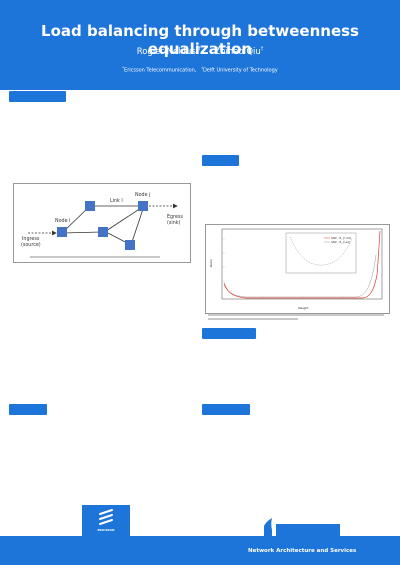 The height and width of the screenshot is (565, 400). What do you see at coordinates (174, 223) in the screenshot?
I see `label-sink: (sink)` at bounding box center [174, 223].